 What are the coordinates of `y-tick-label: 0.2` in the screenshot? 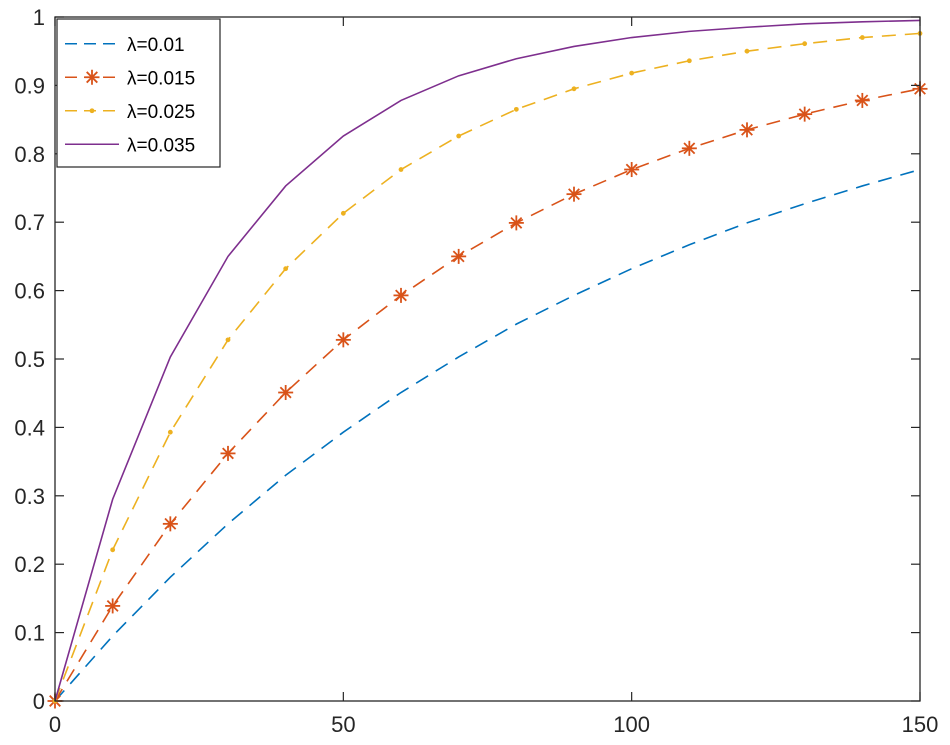 It's located at (29, 564).